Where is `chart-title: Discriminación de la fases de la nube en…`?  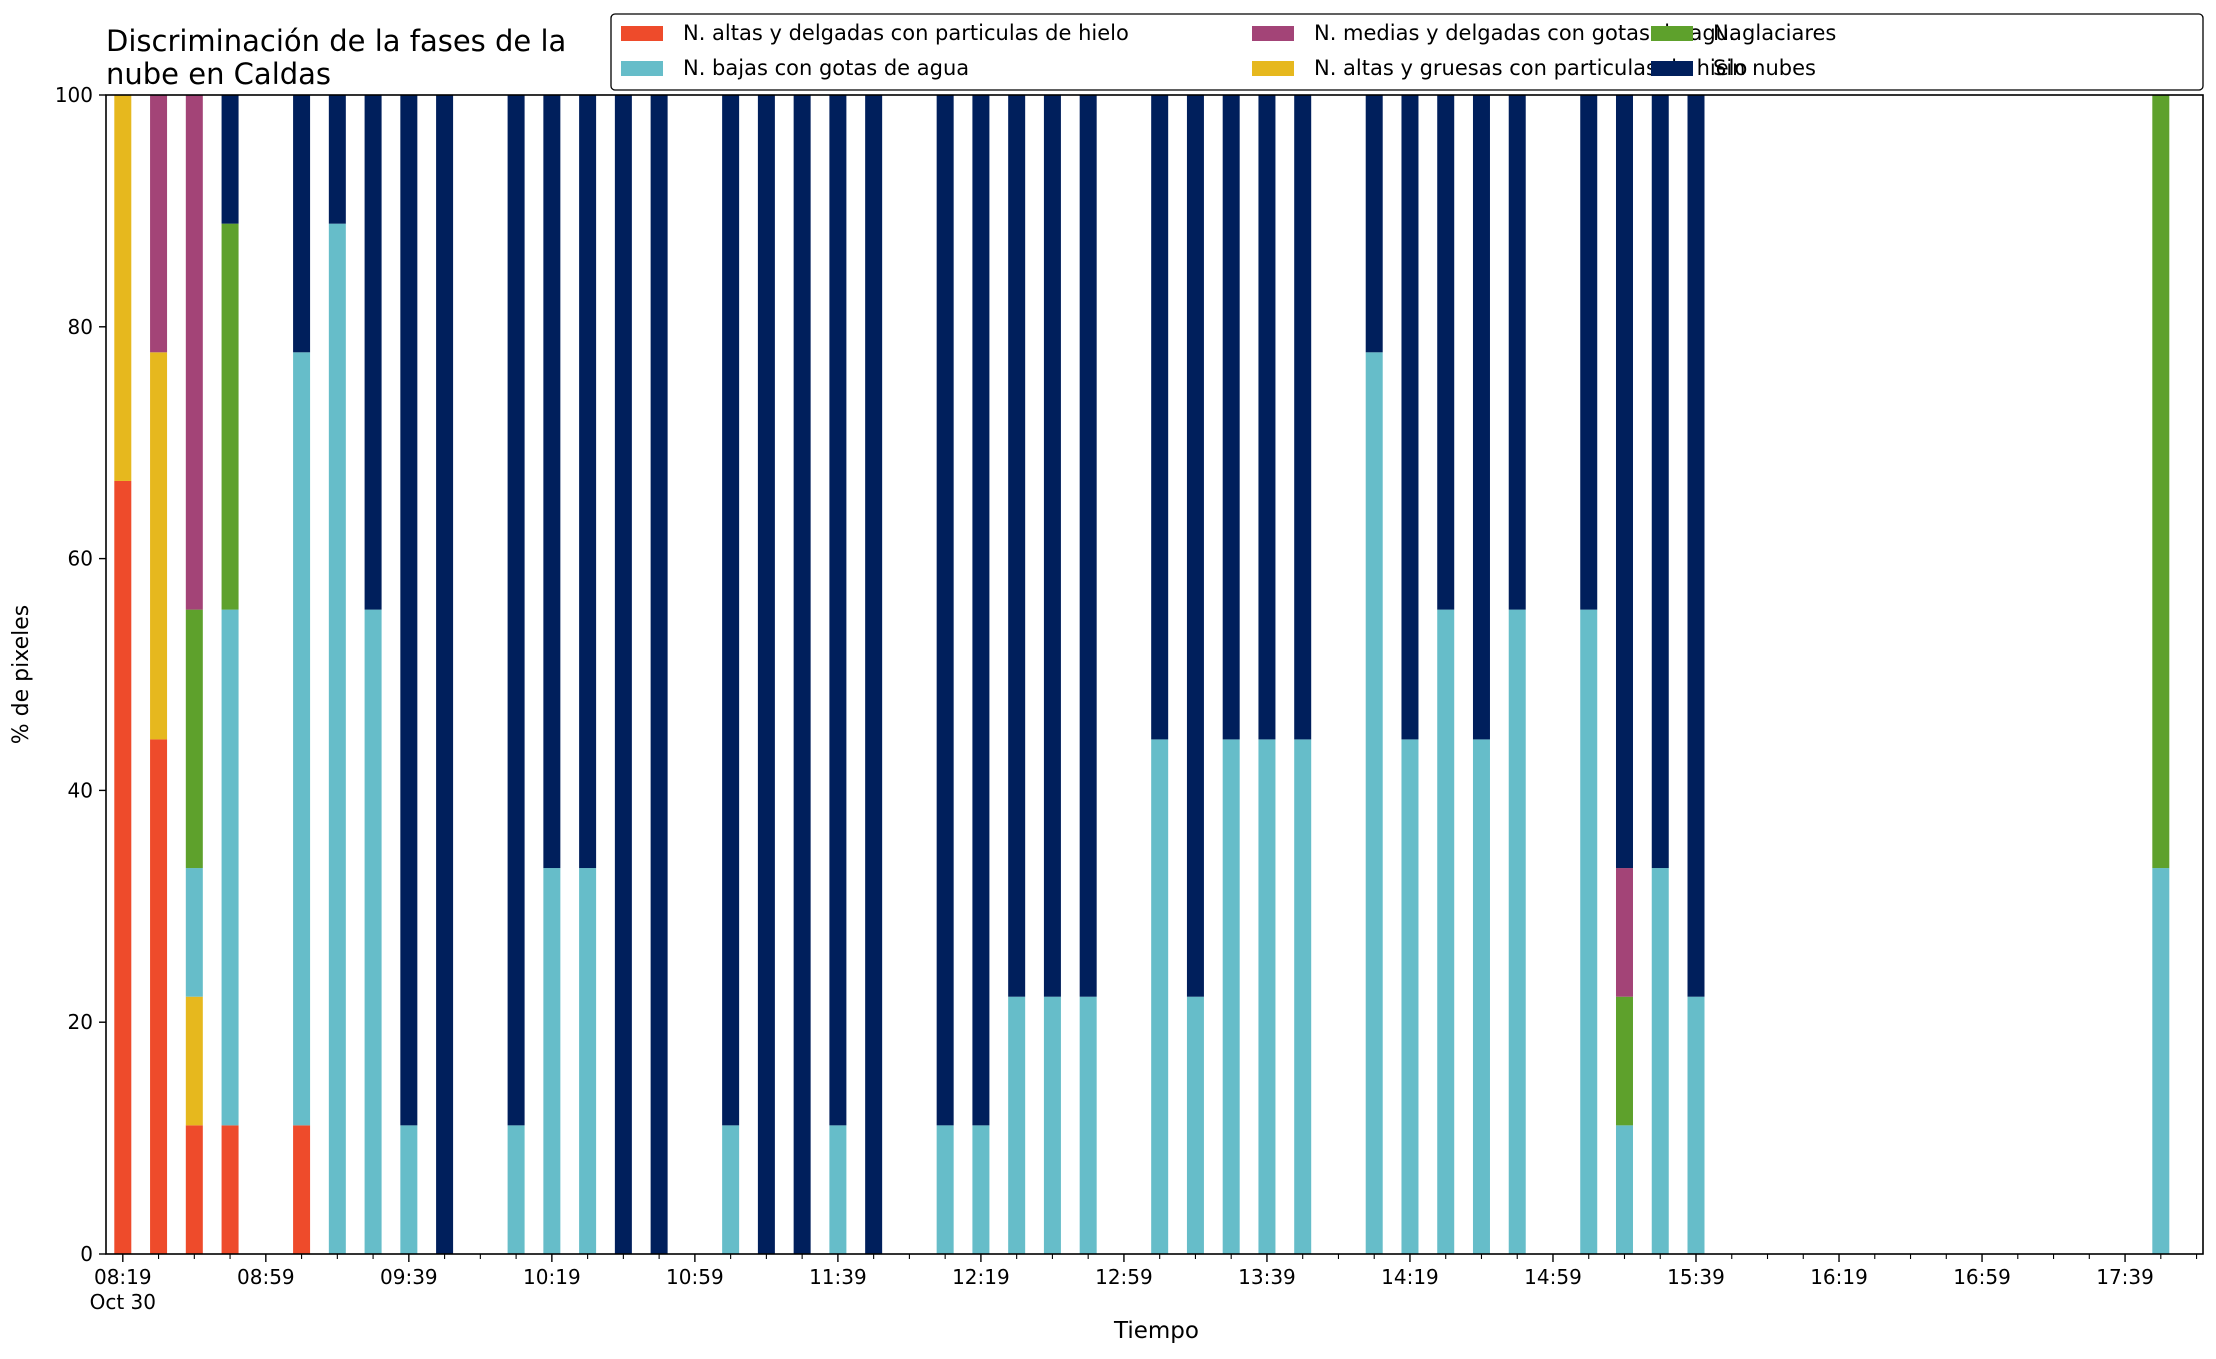
chart-title: Discriminación de la fases de la nube en… is located at coordinates (336, 57).